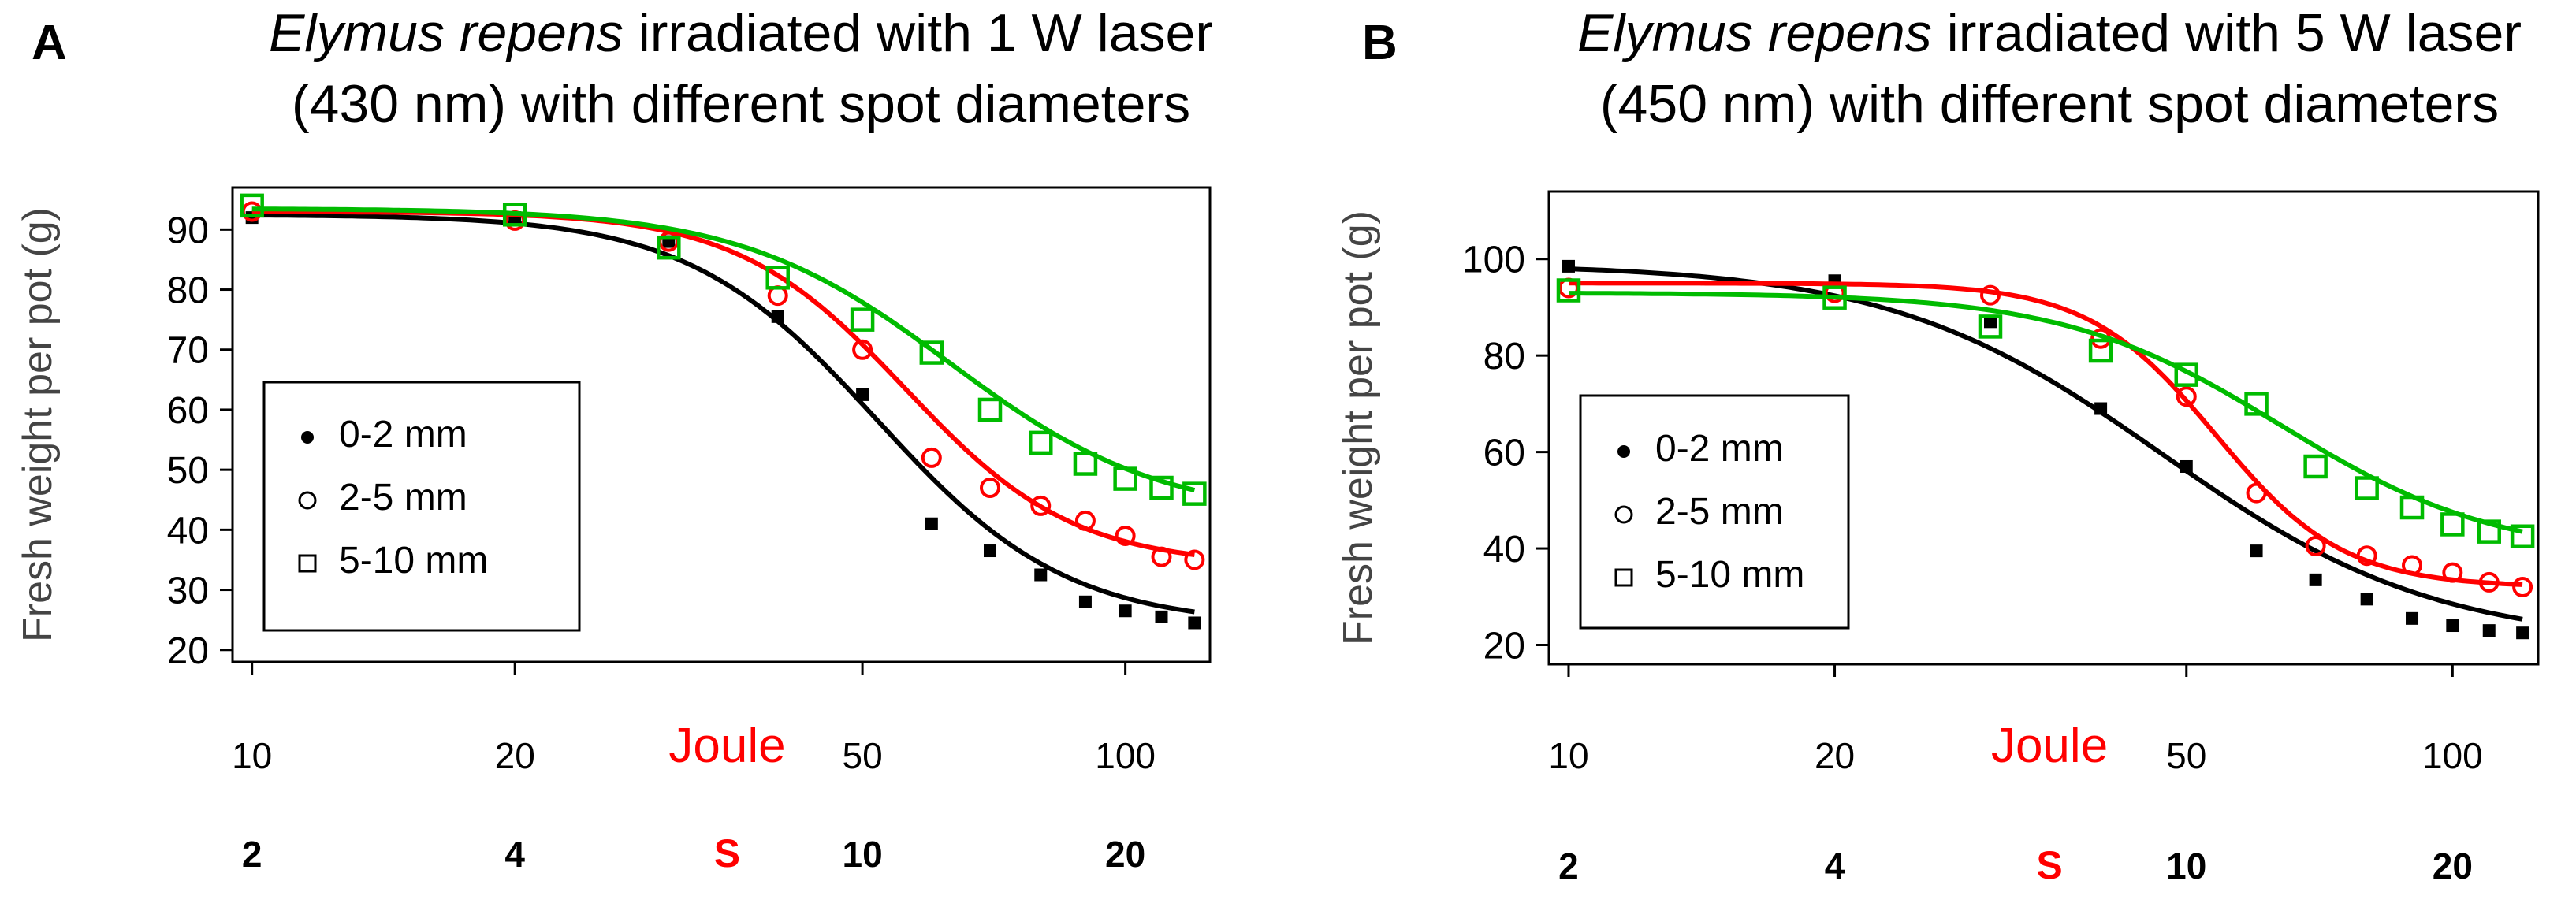 The height and width of the screenshot is (918, 2576). I want to click on chart-title-line2: (430 nm) with different spot diameters, so click(741, 104).